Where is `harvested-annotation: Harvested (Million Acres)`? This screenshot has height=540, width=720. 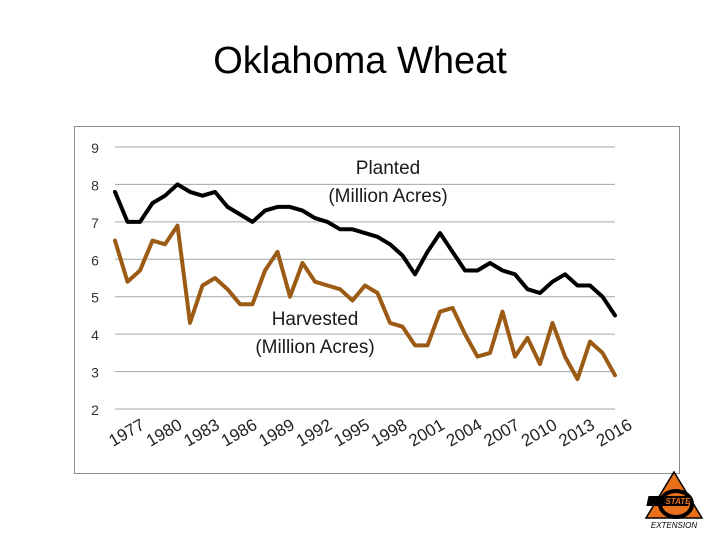
harvested-annotation: Harvested (Million Acres) is located at coordinates (315, 334).